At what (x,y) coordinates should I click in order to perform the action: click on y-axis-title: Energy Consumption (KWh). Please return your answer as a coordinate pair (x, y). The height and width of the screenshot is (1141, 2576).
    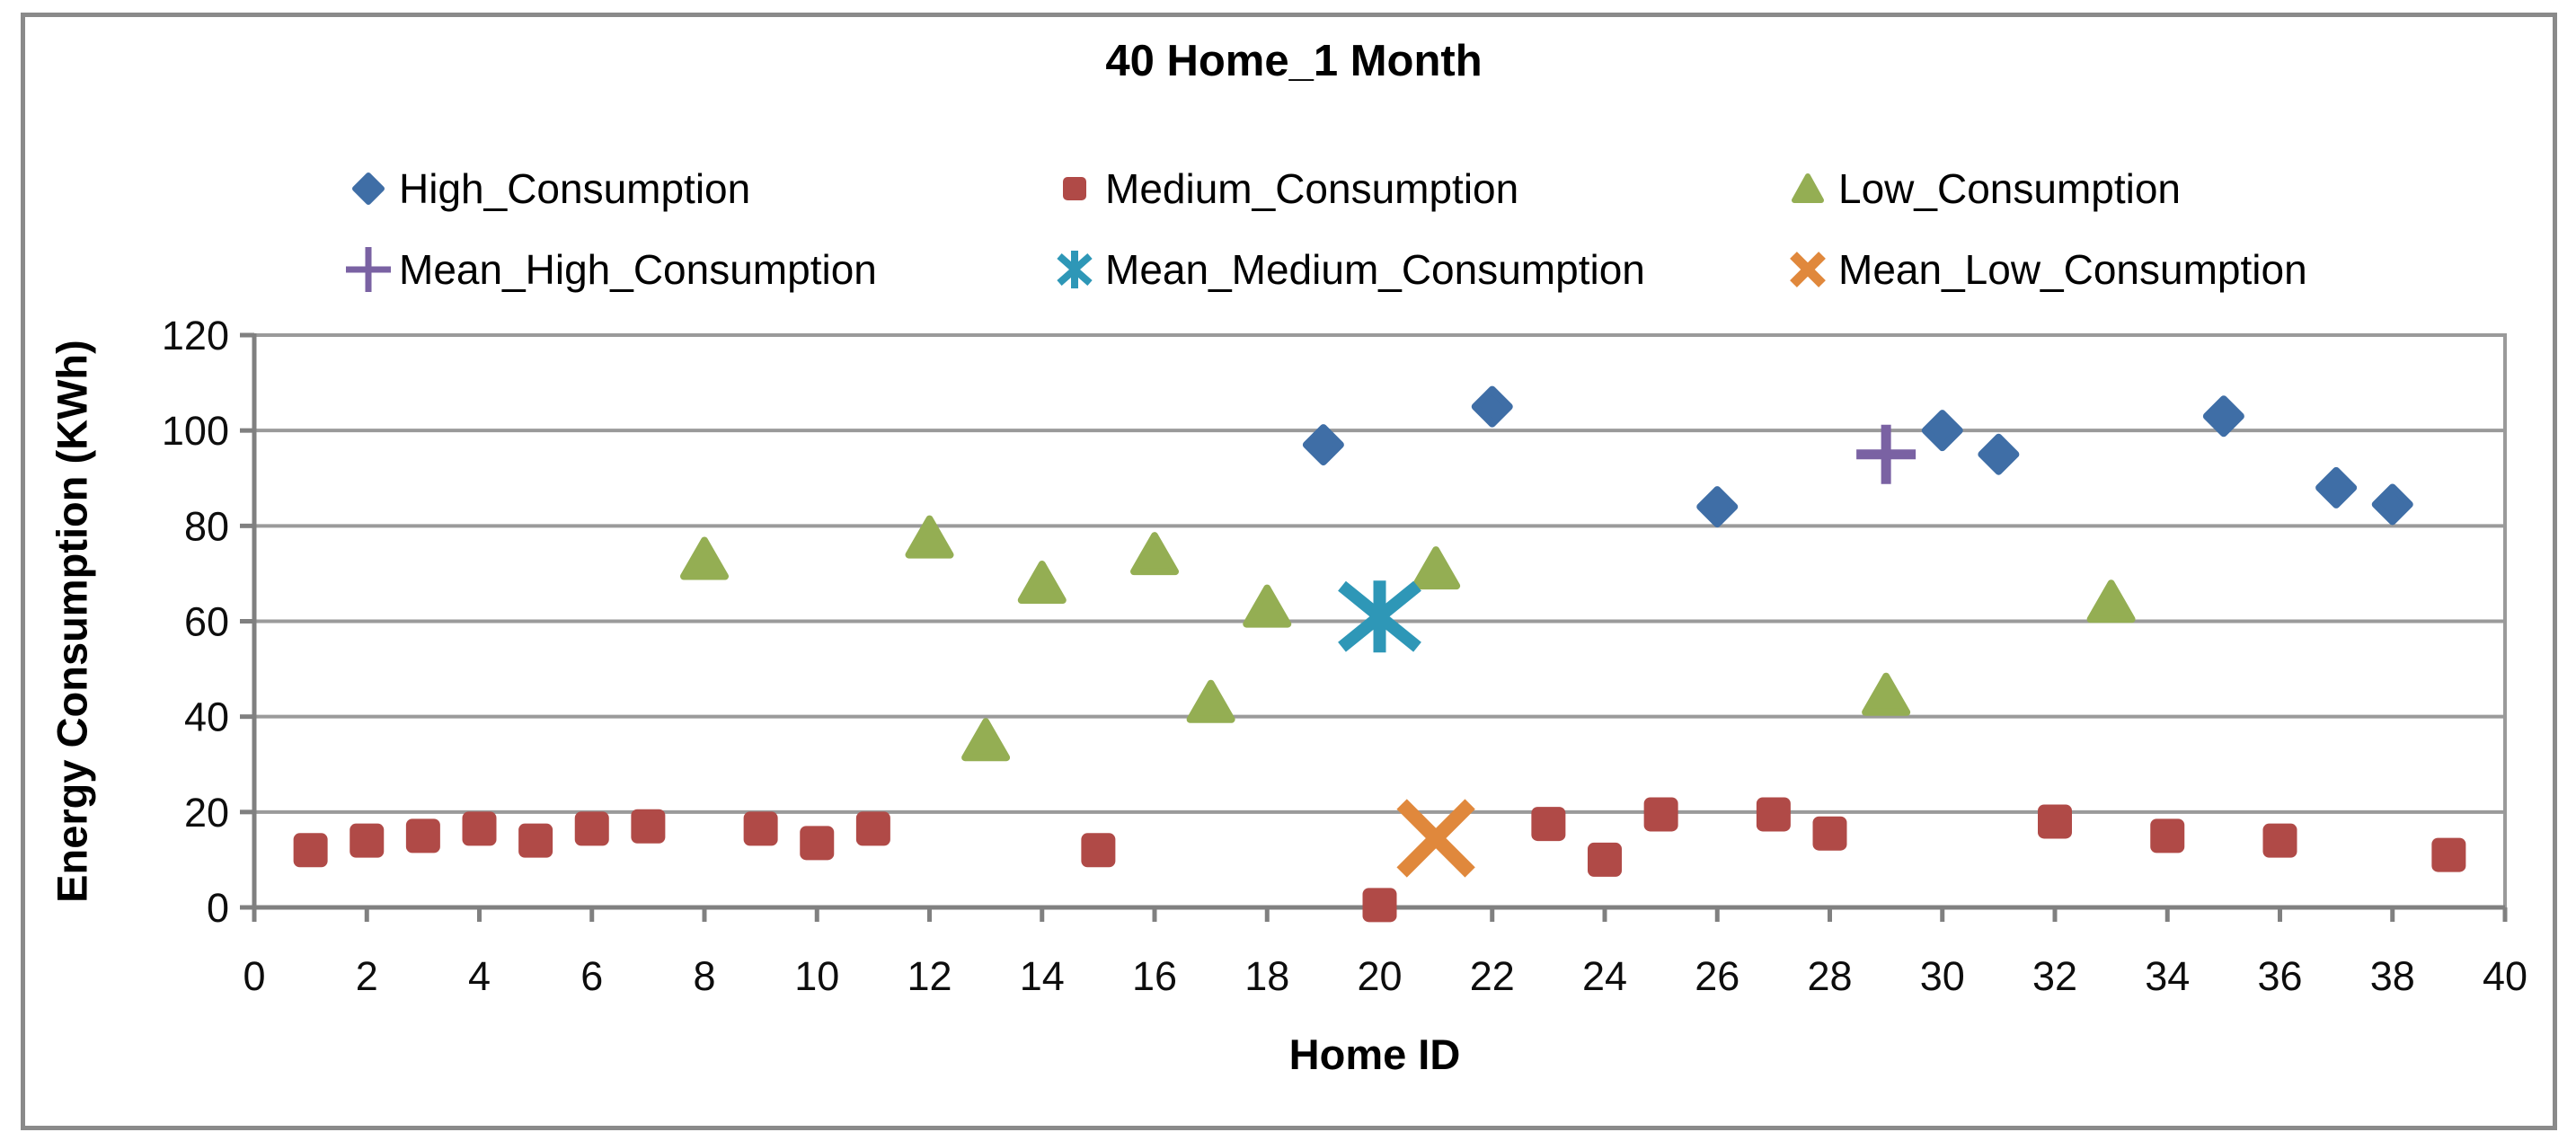
    Looking at the image, I should click on (72, 621).